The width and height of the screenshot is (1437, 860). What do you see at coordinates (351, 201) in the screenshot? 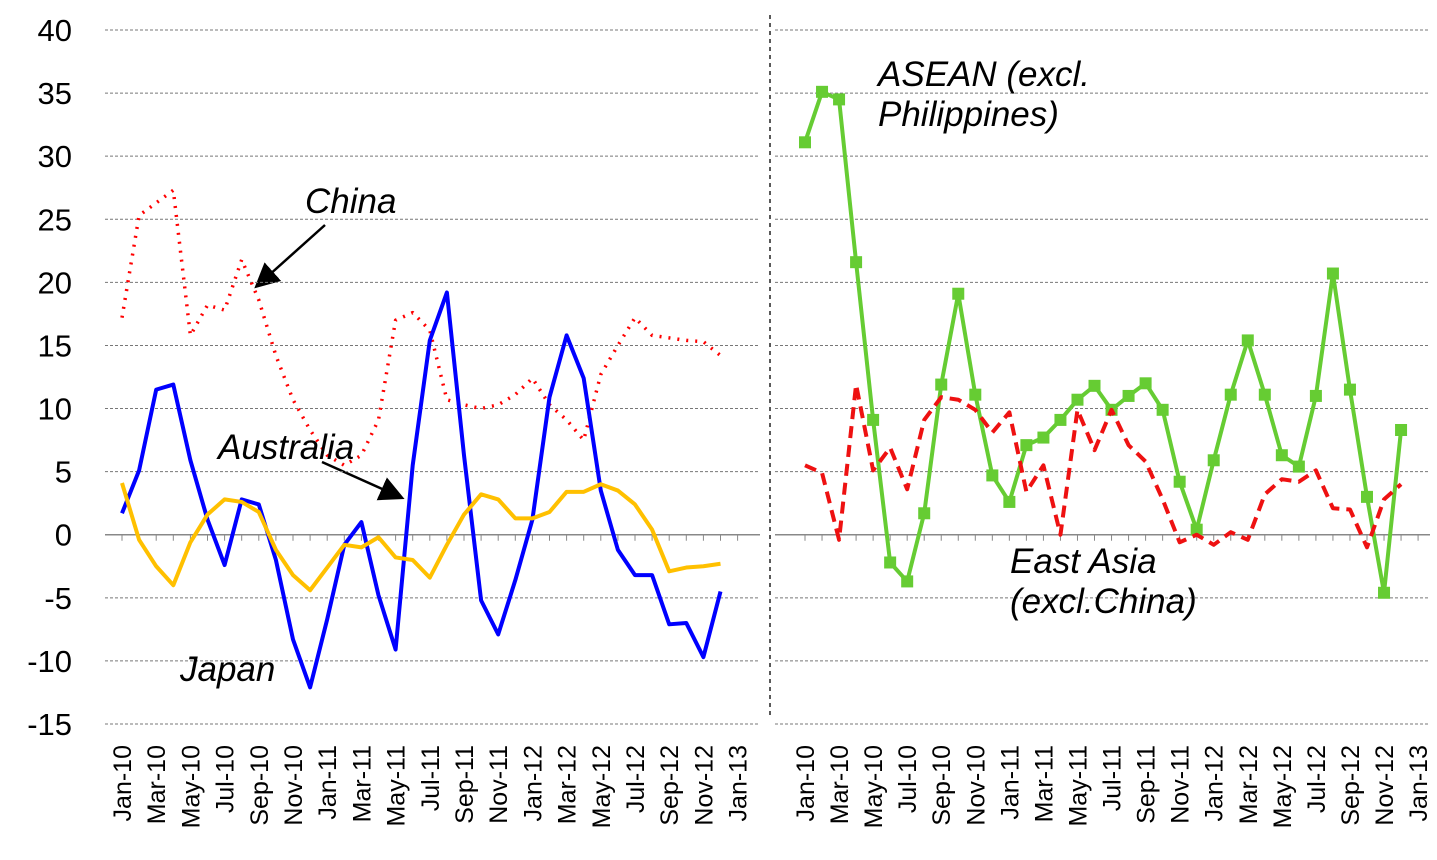
I see `series-label: China` at bounding box center [351, 201].